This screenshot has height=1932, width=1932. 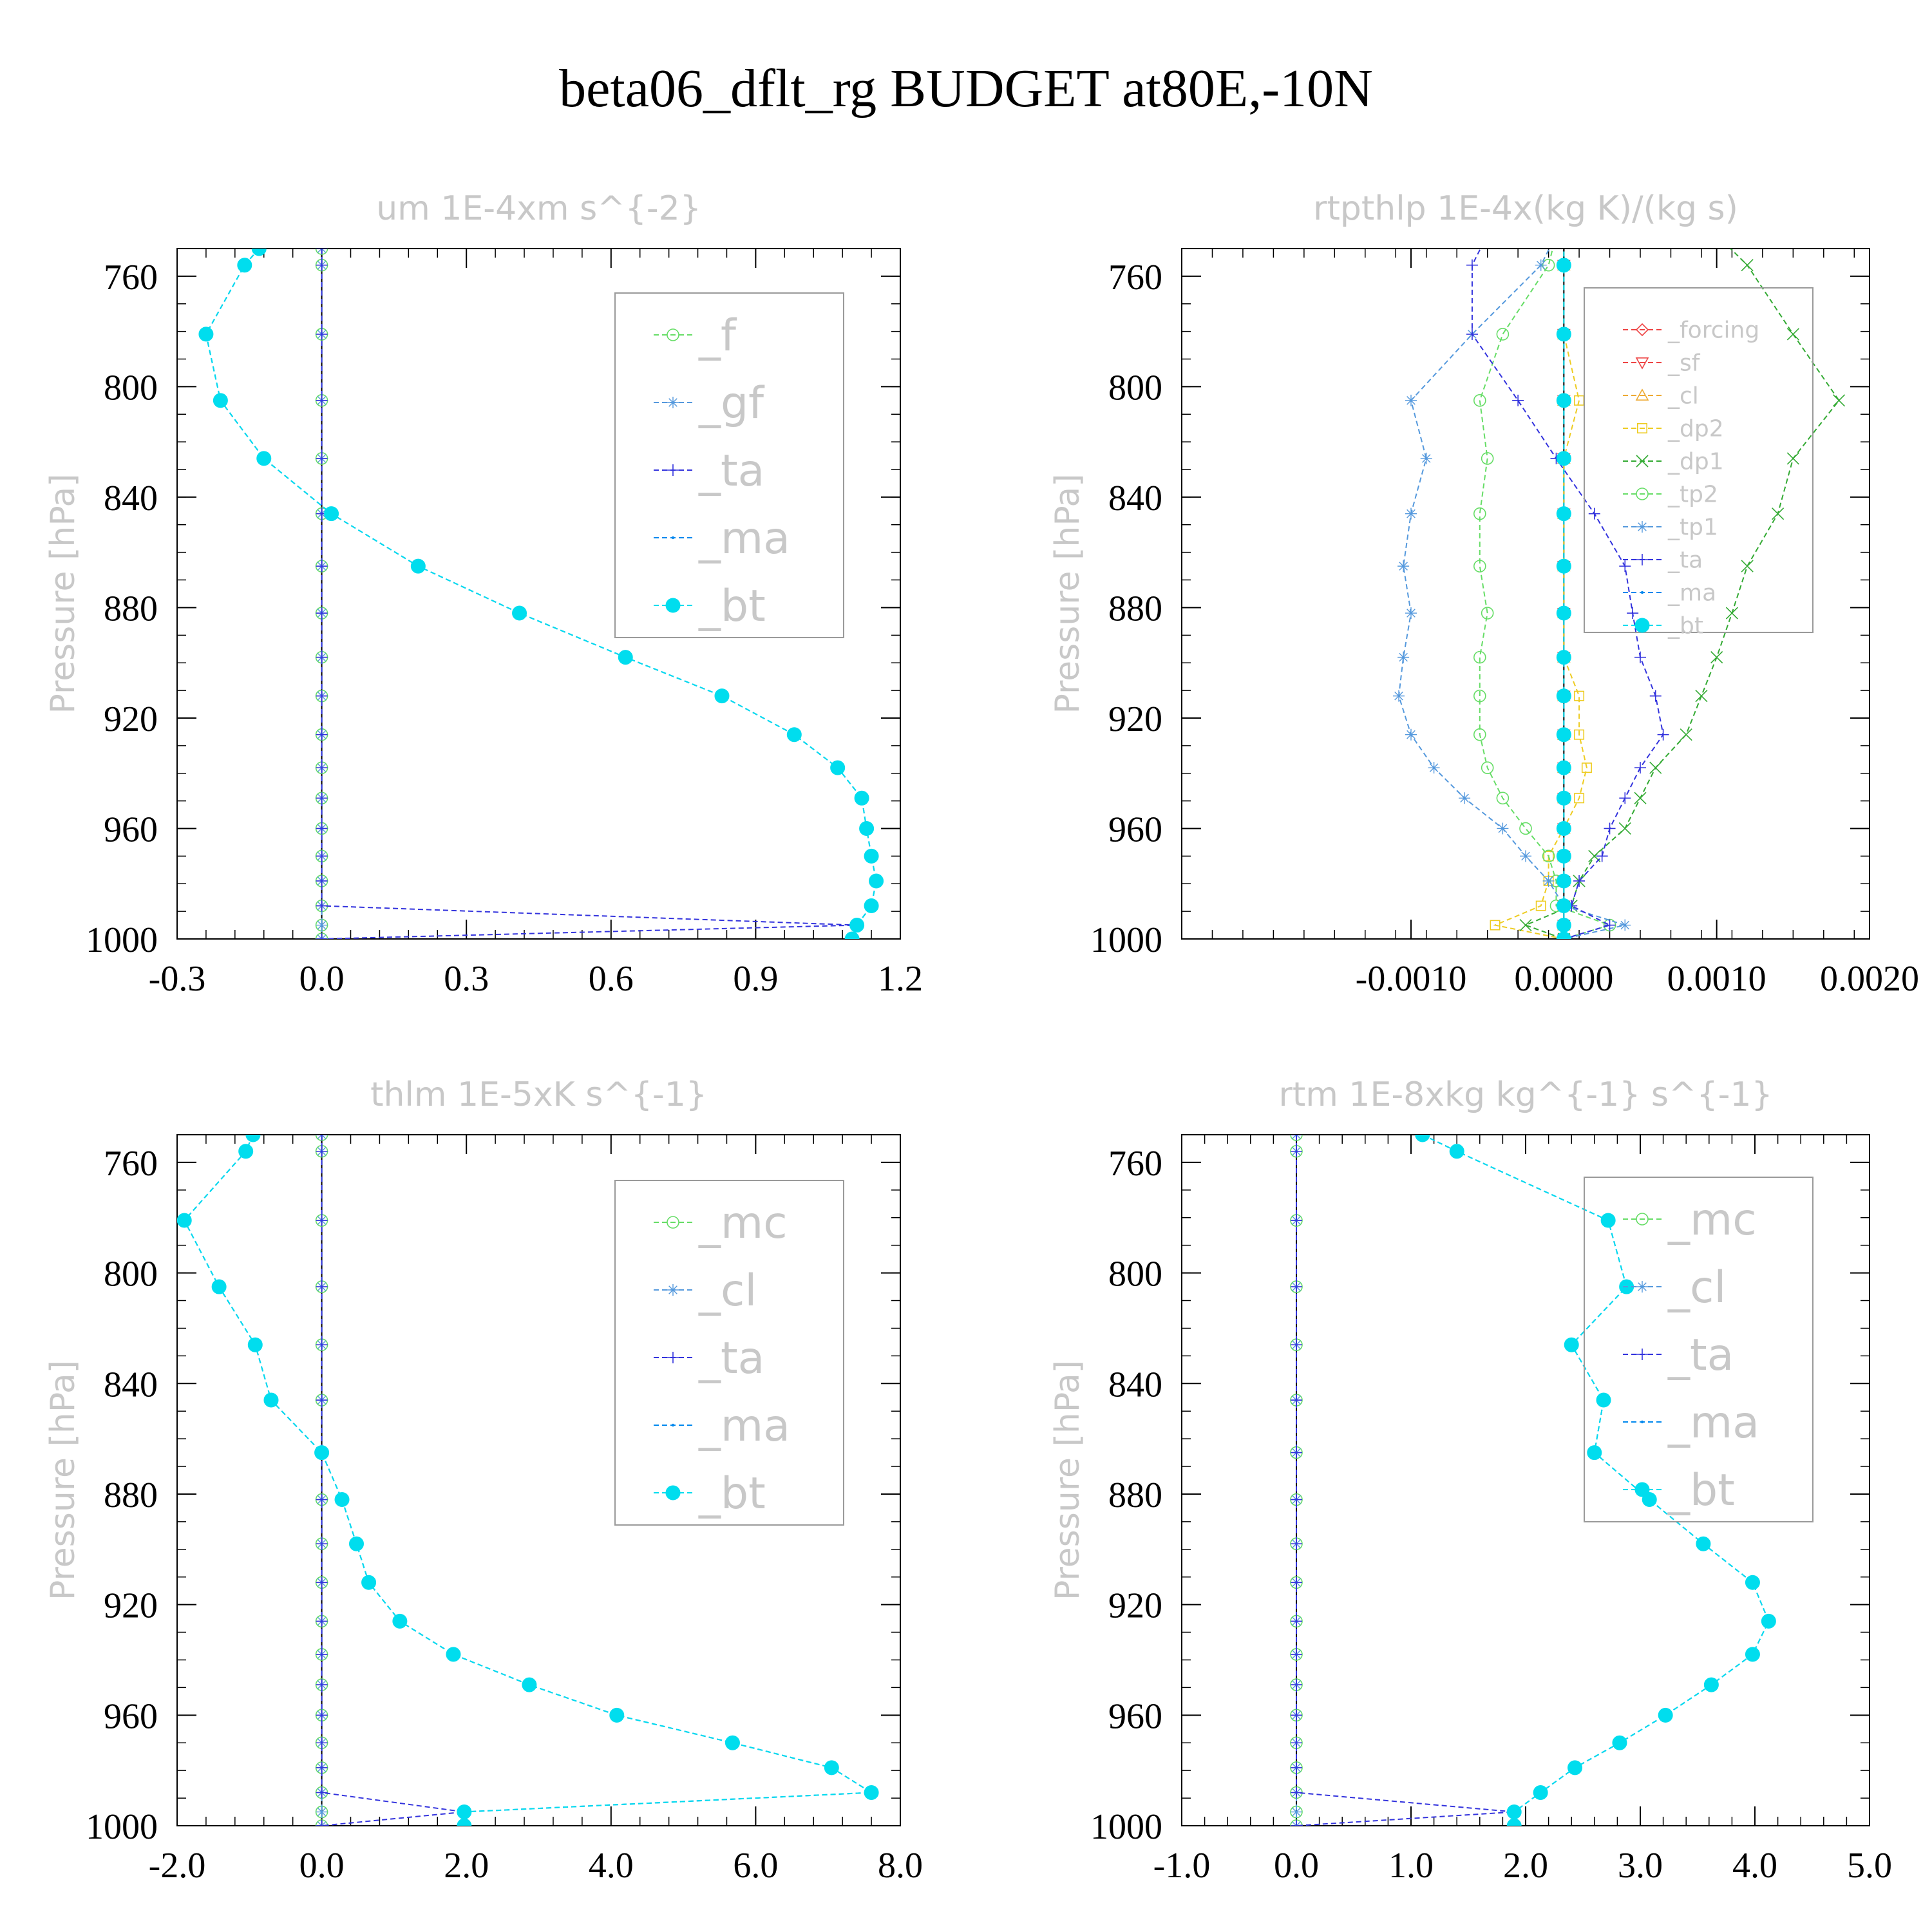 I want to click on legend-label: _tp1, so click(x=1692, y=528).